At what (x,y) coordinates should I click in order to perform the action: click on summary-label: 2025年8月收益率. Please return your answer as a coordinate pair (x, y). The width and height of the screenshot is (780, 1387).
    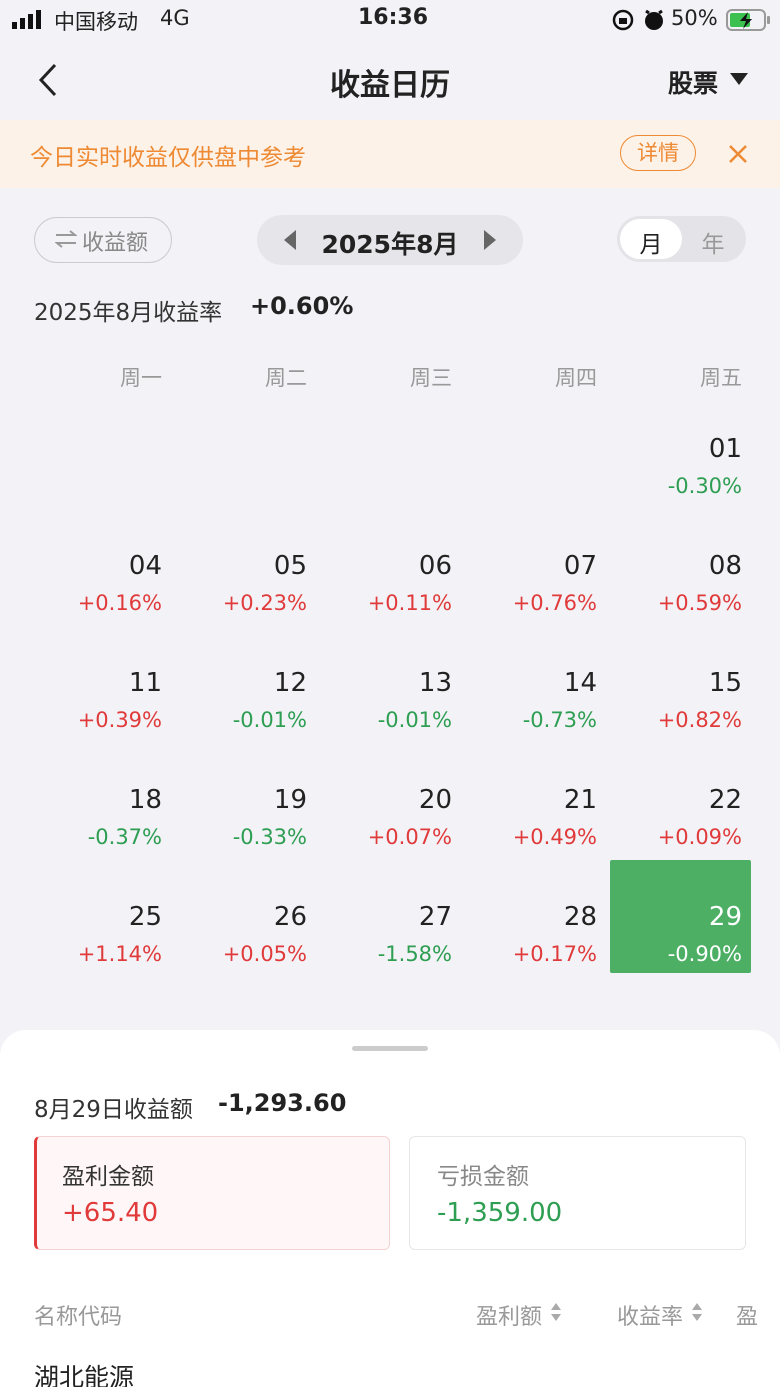
    Looking at the image, I should click on (128, 313).